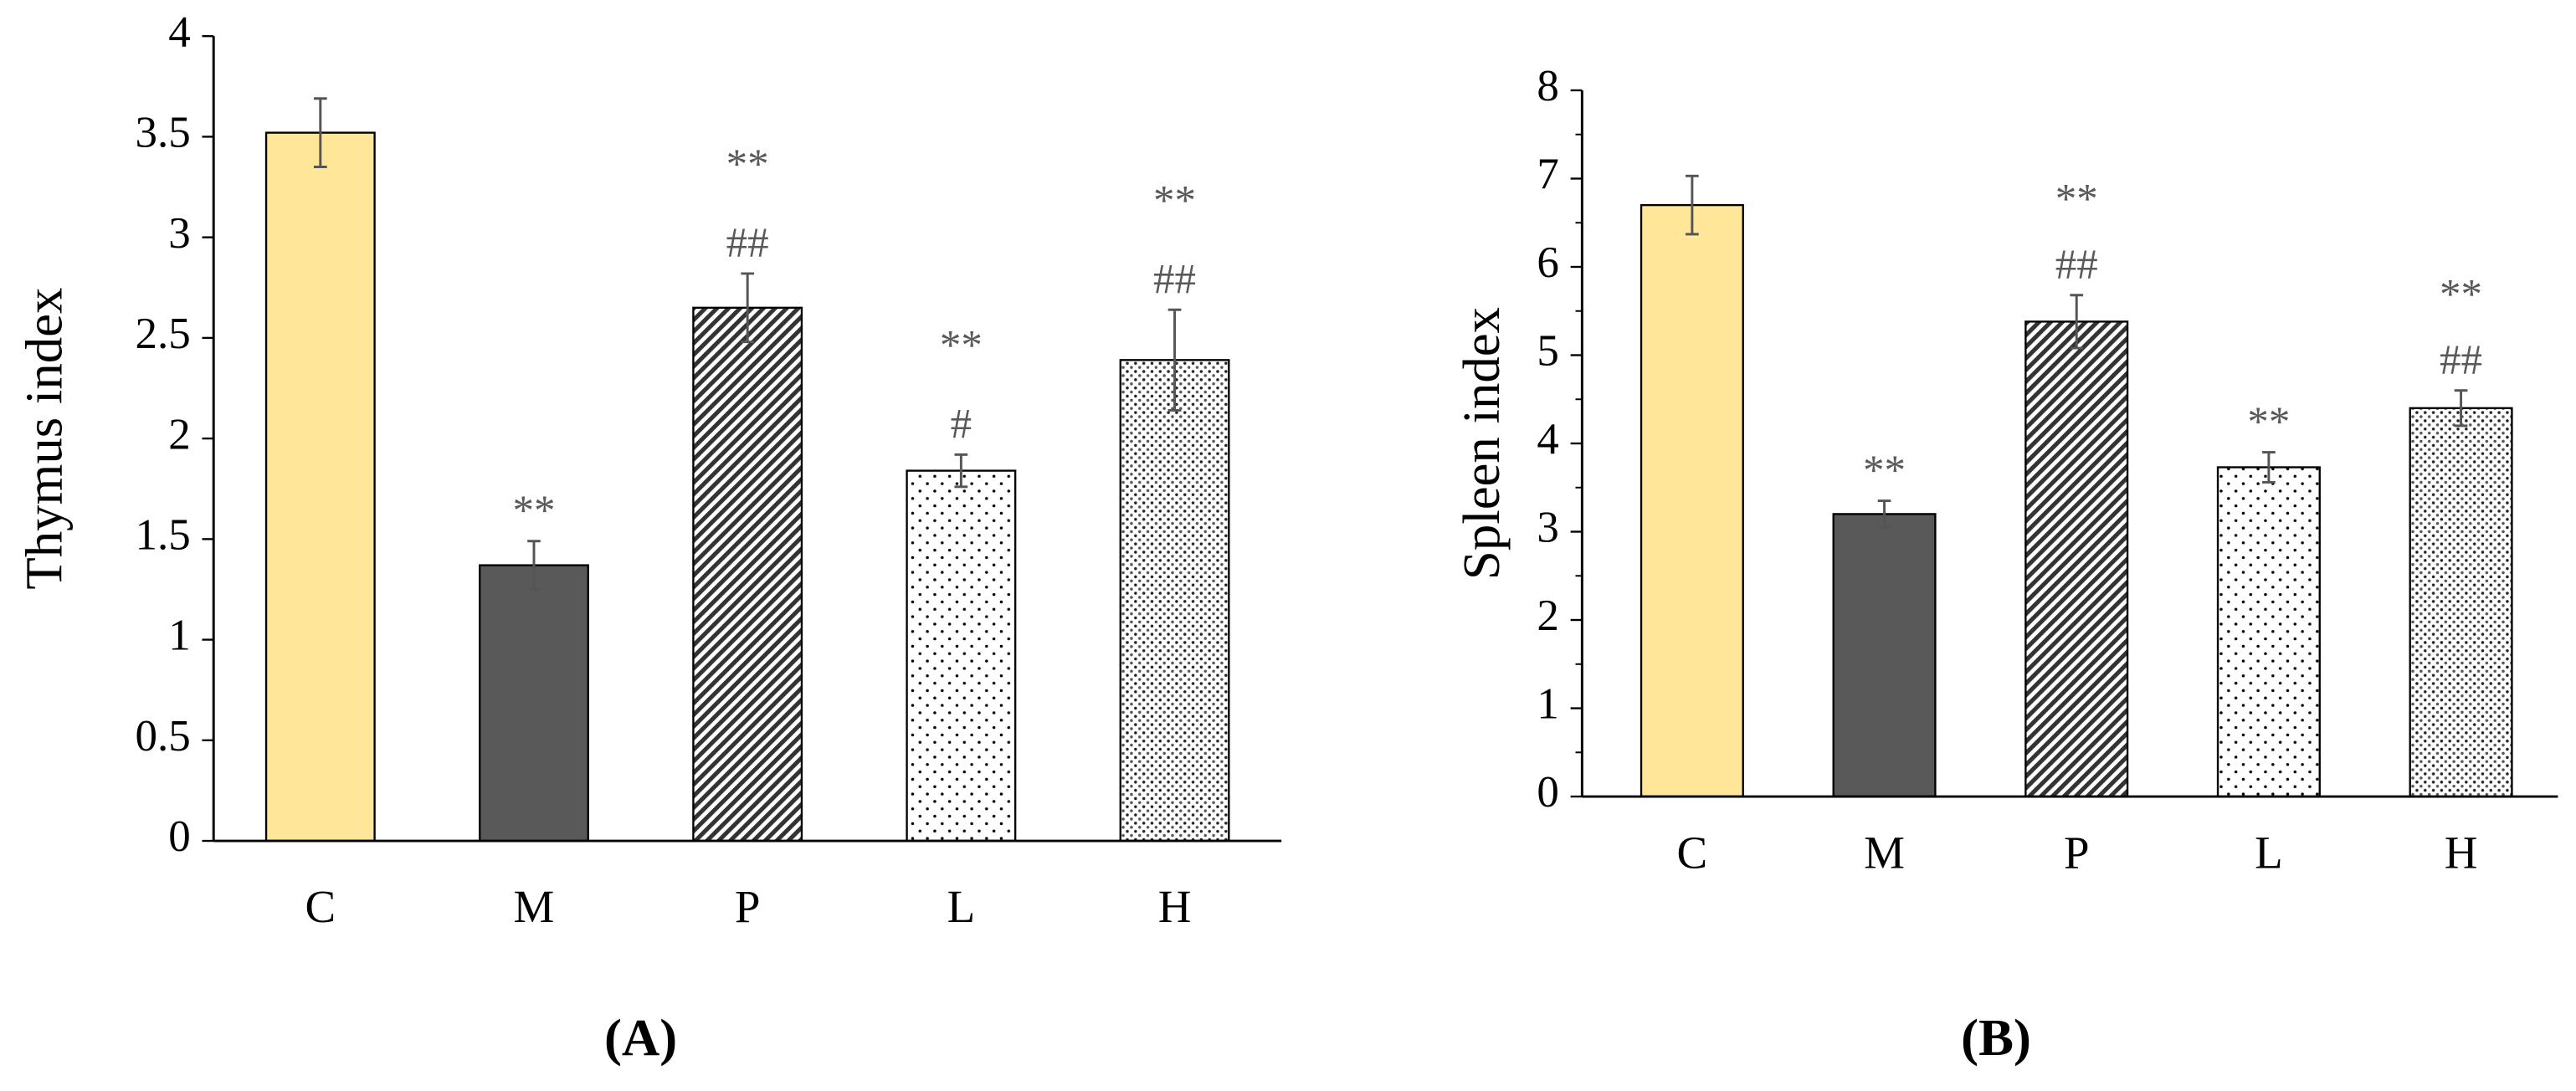 Image resolution: width=2576 pixels, height=1091 pixels. What do you see at coordinates (162, 133) in the screenshot?
I see `y-tick-label: 3.5` at bounding box center [162, 133].